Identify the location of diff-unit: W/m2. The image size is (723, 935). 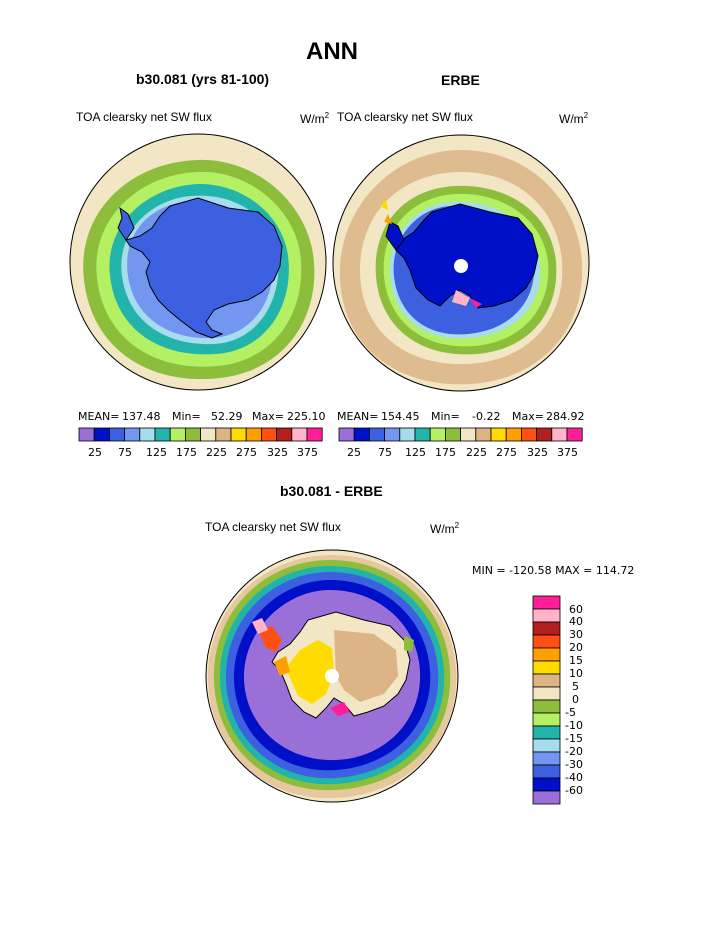
(445, 528).